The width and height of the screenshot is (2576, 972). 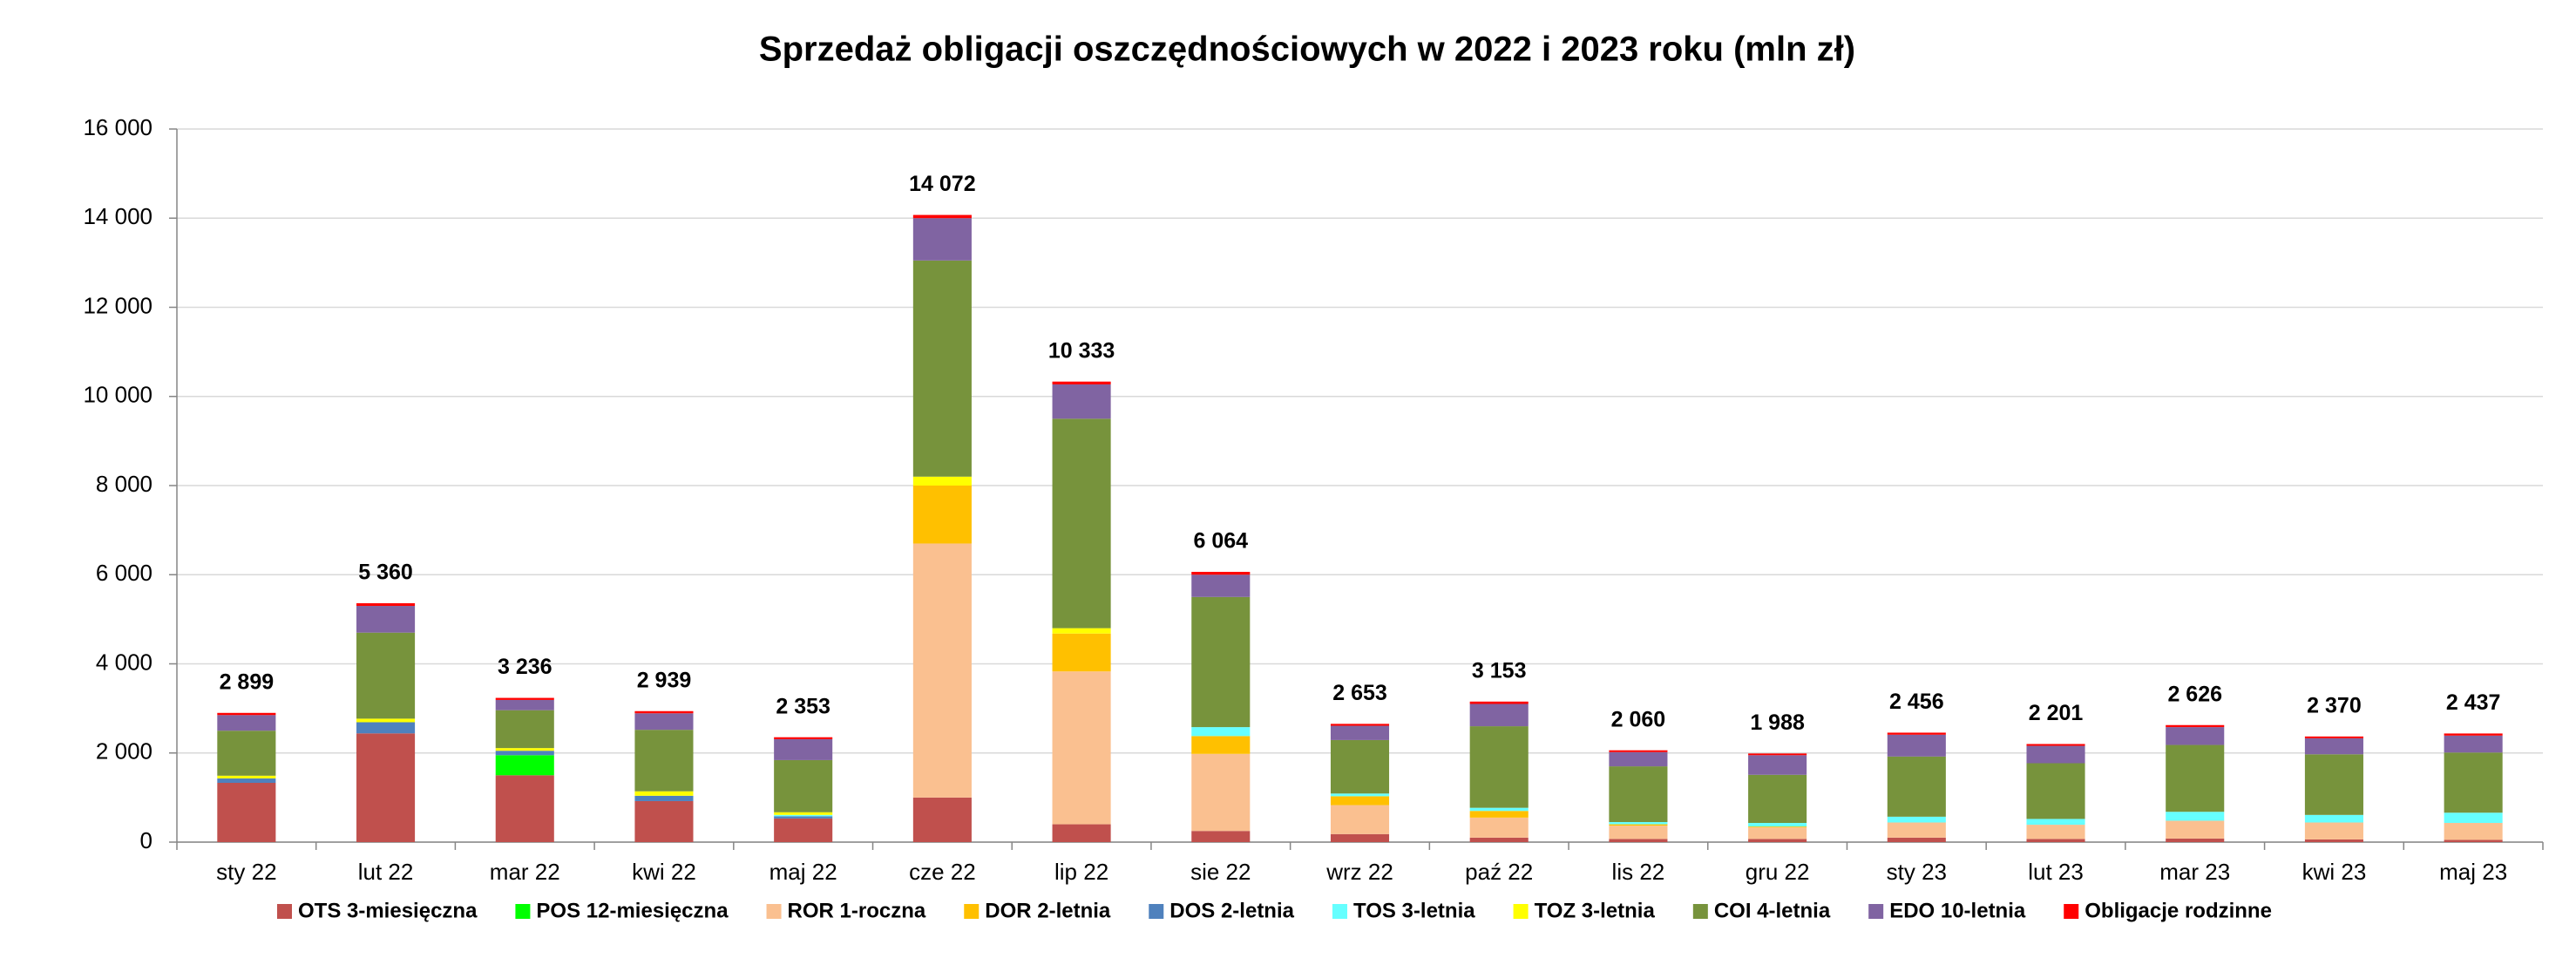 I want to click on total-label: 2 437, so click(x=2474, y=702).